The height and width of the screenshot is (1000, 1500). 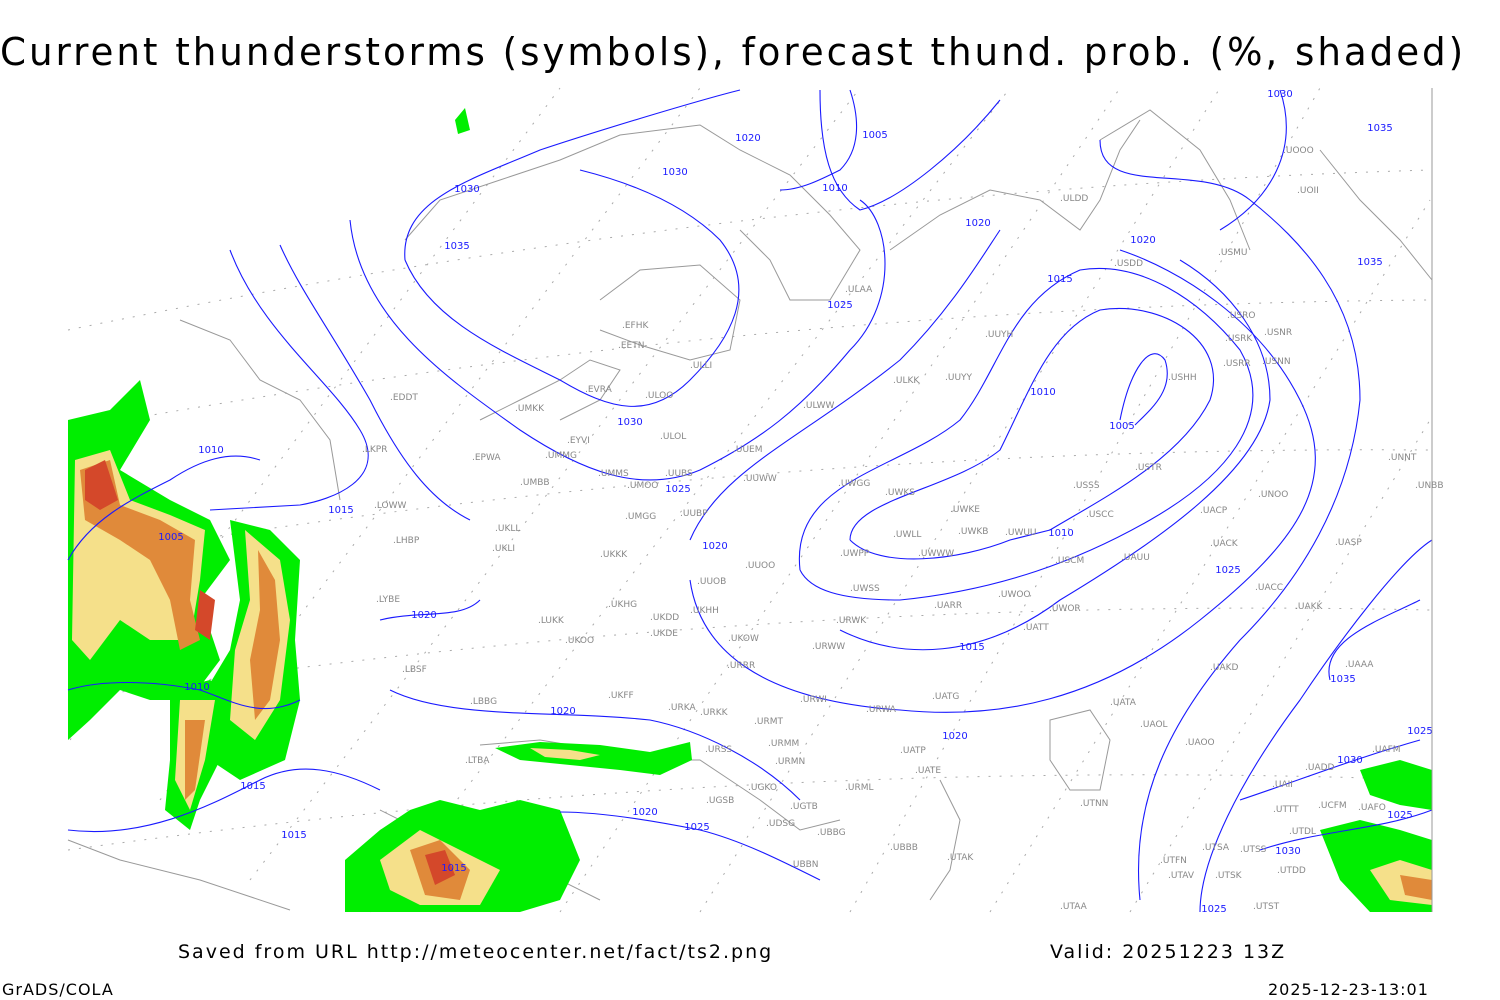 I want to click on station-label: .LYBE, so click(x=388, y=600).